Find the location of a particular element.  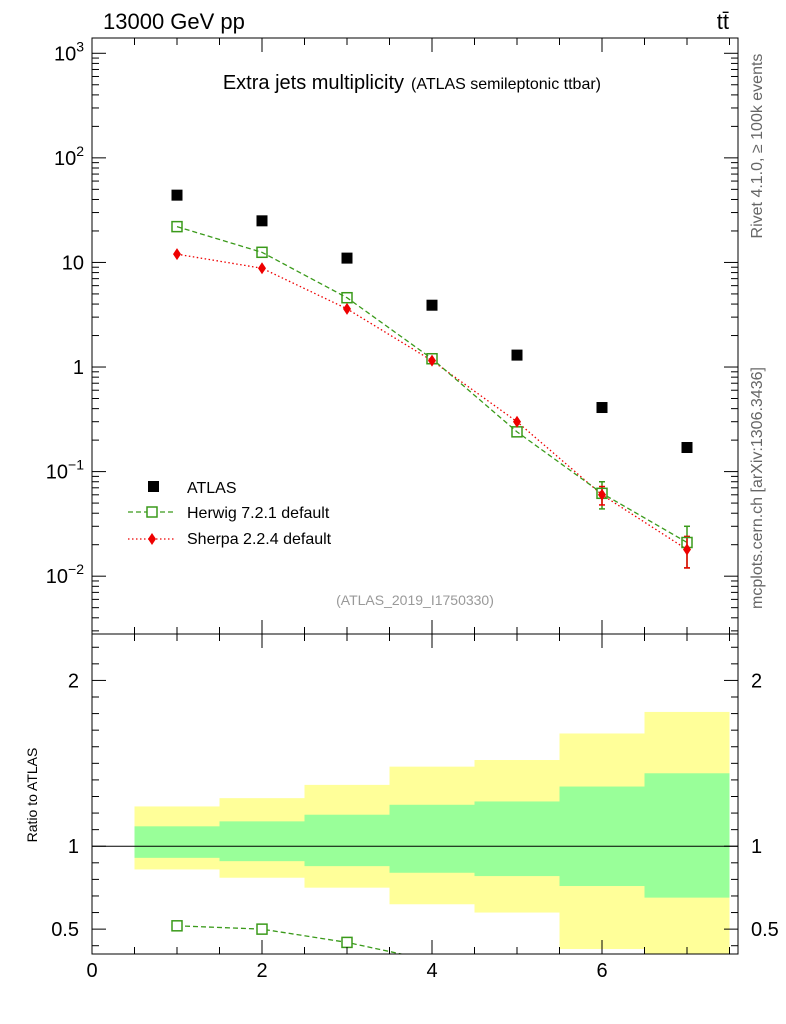

chart-subtitle: (ATLAS semileptonic ttbar) is located at coordinates (506, 84).